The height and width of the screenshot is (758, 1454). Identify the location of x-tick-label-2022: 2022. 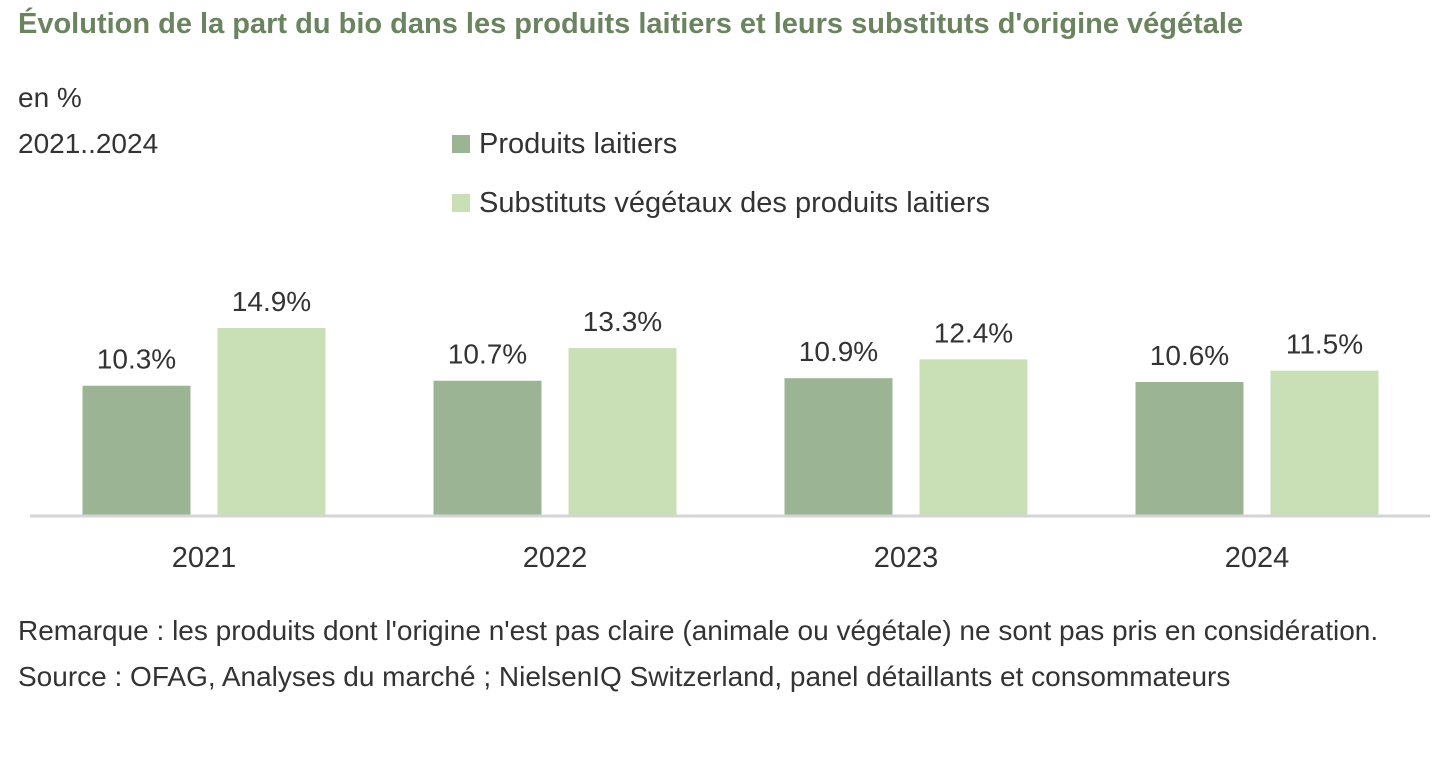
(555, 558).